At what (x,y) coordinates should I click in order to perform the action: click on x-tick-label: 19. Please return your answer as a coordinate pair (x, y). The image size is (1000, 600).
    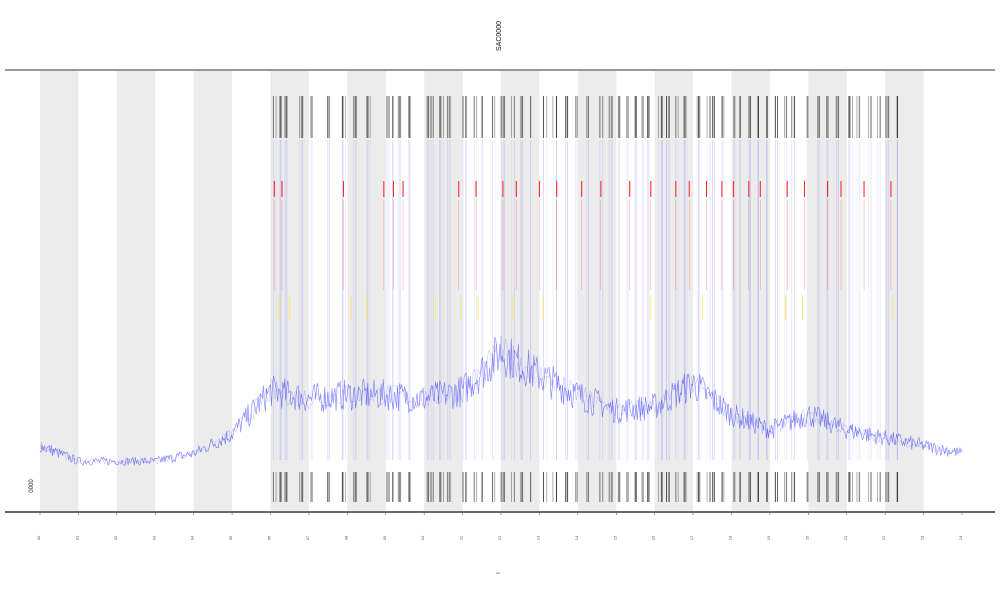
    Looking at the image, I should click on (768, 537).